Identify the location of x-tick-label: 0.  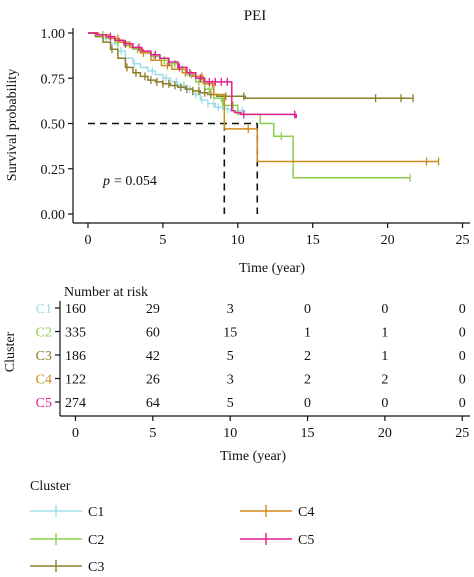
(87, 240).